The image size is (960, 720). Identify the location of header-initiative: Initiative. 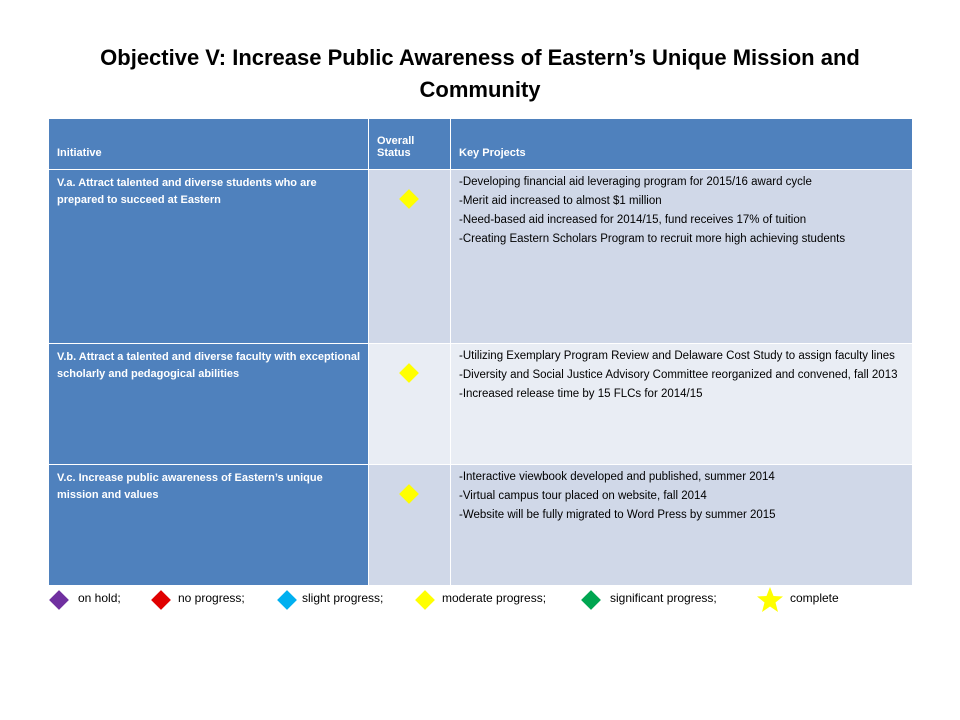
(208, 144).